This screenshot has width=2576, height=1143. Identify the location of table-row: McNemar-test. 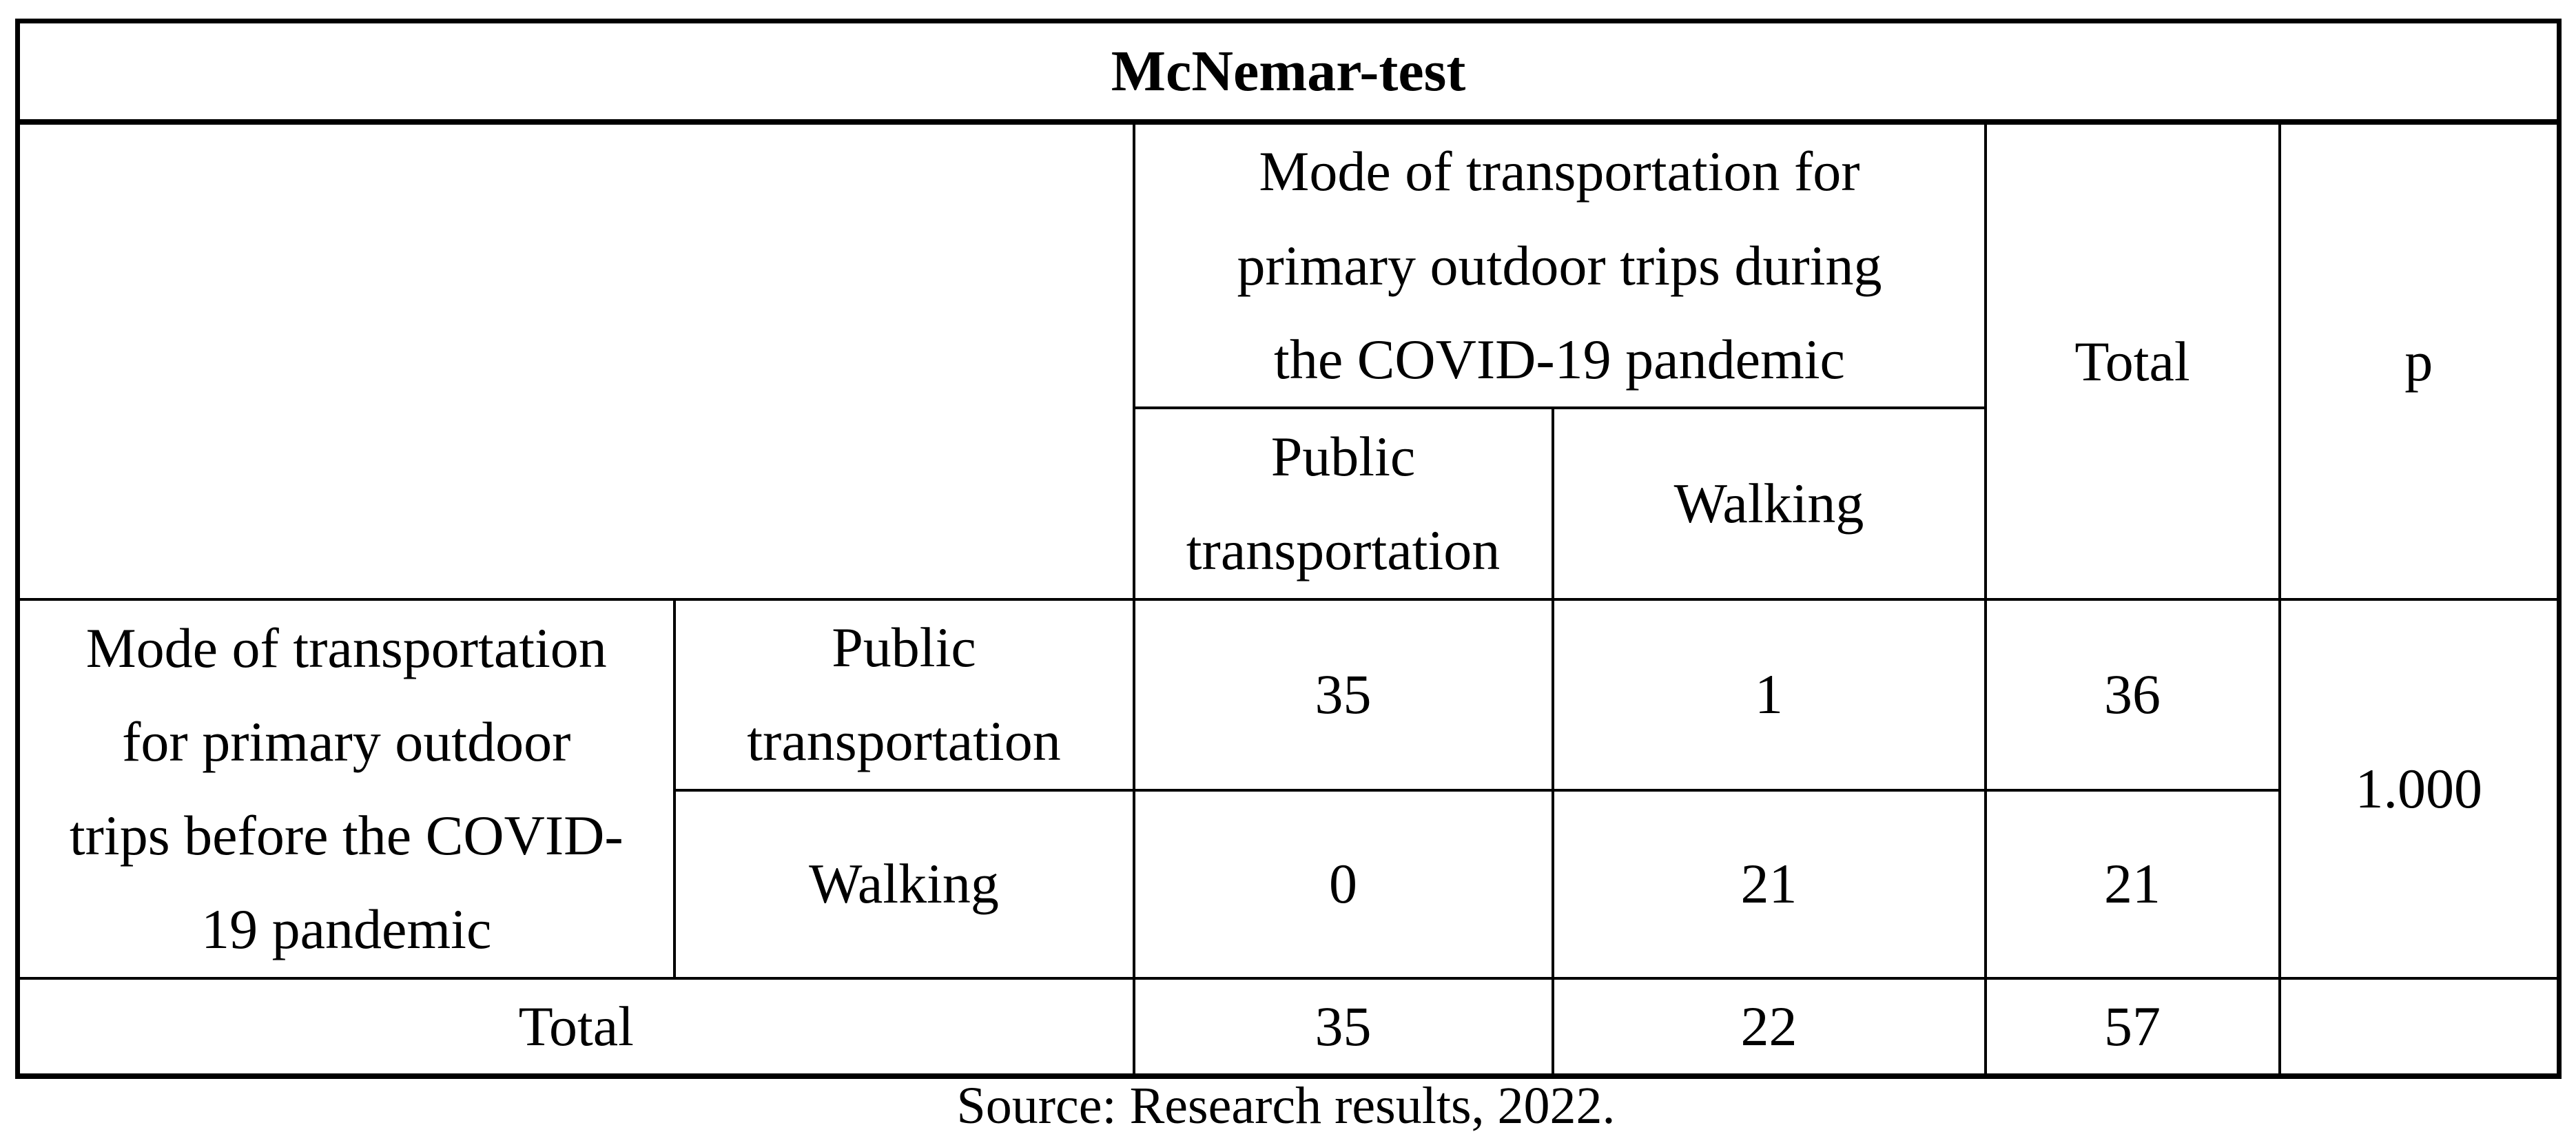
(1288, 72).